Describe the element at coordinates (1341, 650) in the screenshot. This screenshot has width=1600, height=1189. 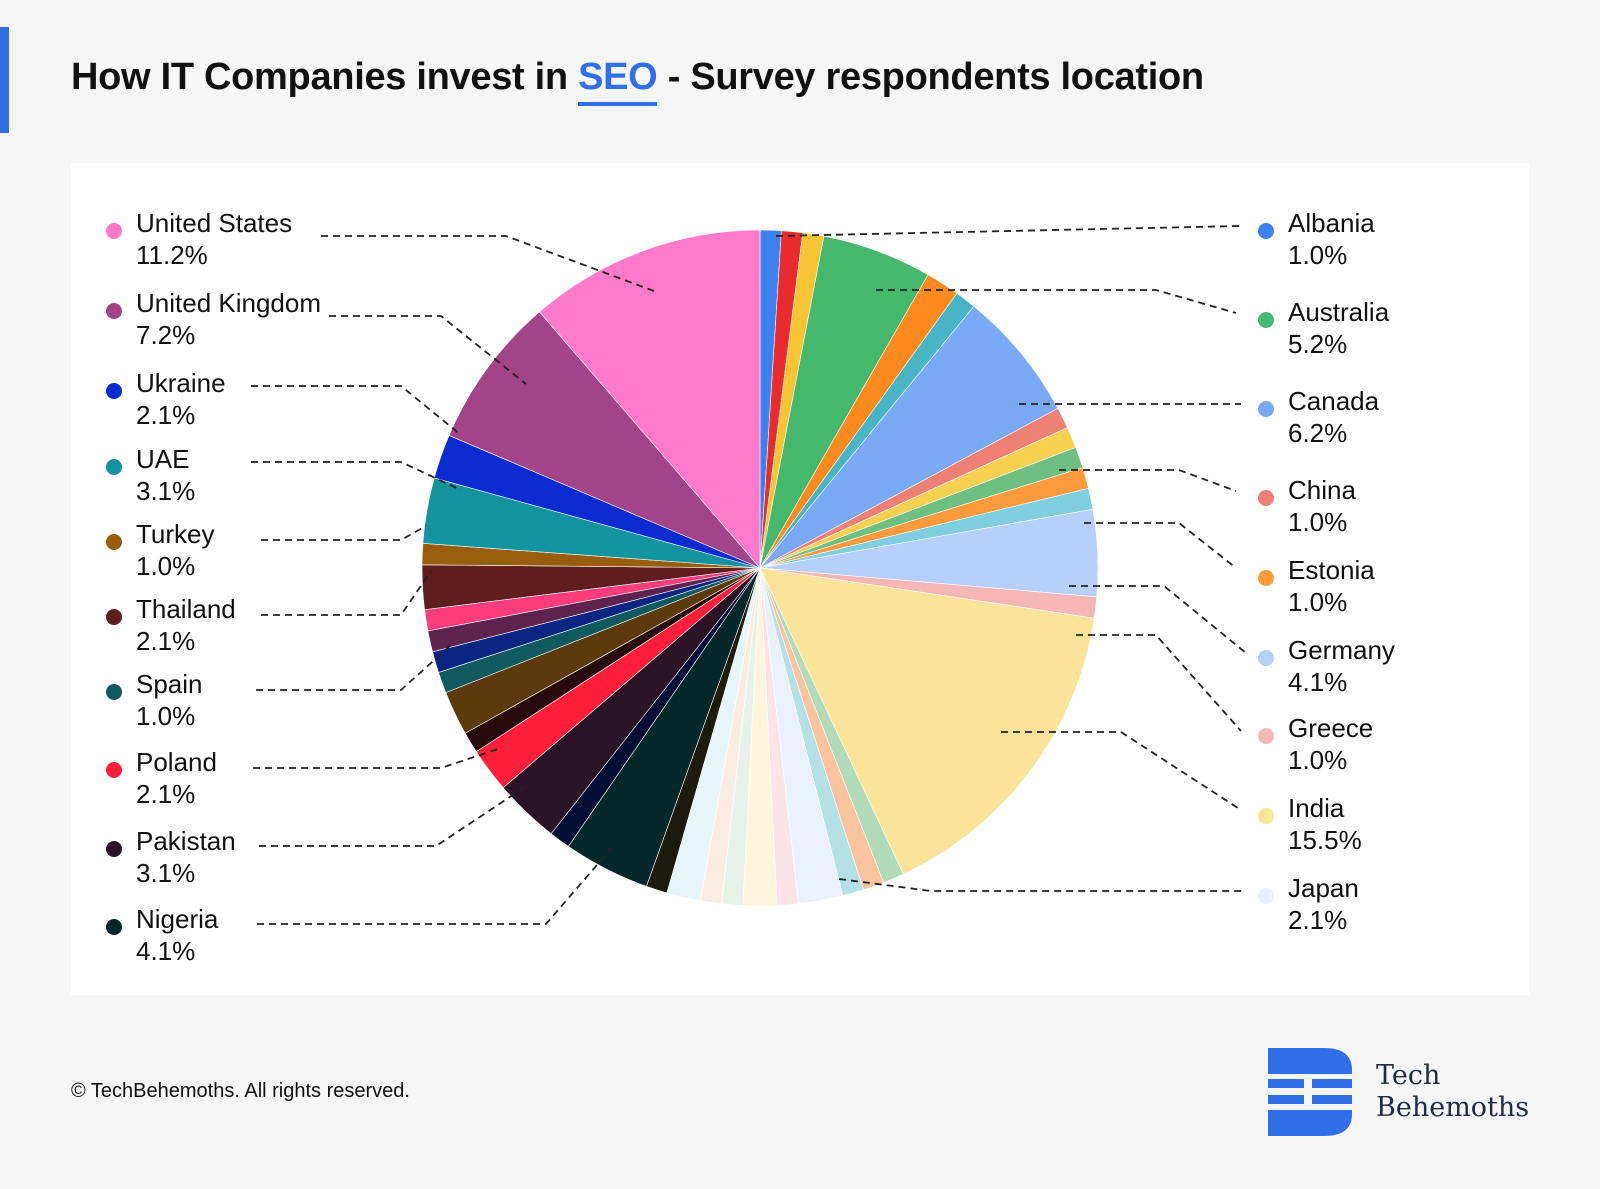
I see `legend-name: Germany` at that location.